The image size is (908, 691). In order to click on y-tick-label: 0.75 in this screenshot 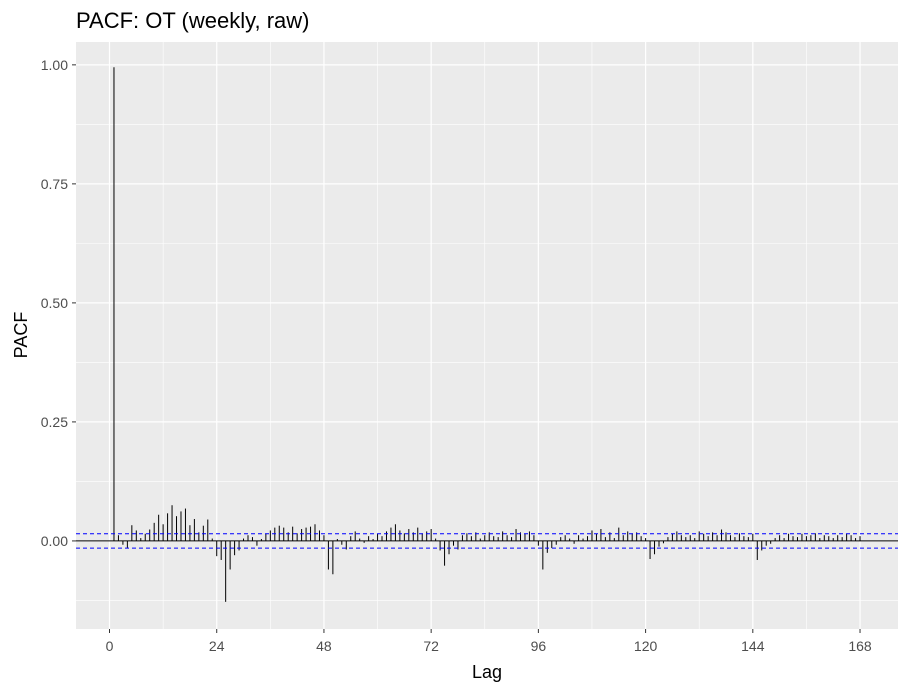, I will do `click(54, 184)`.